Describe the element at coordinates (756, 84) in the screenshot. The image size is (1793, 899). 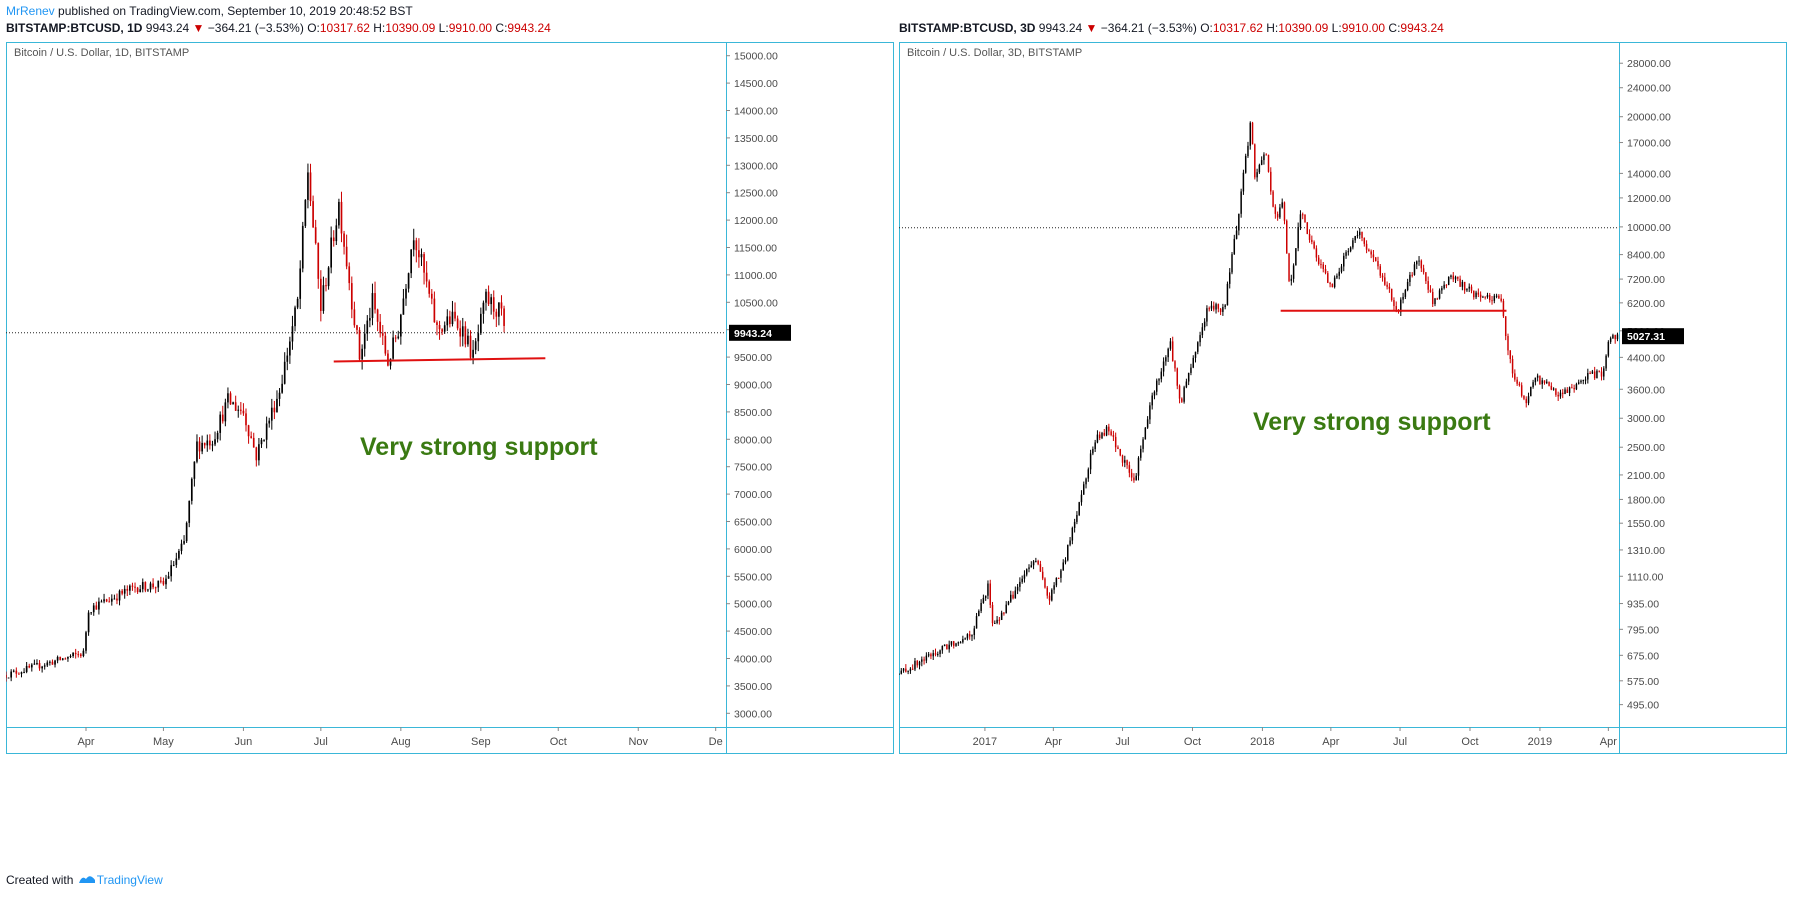
I see `y-tick-label: 14500.00` at that location.